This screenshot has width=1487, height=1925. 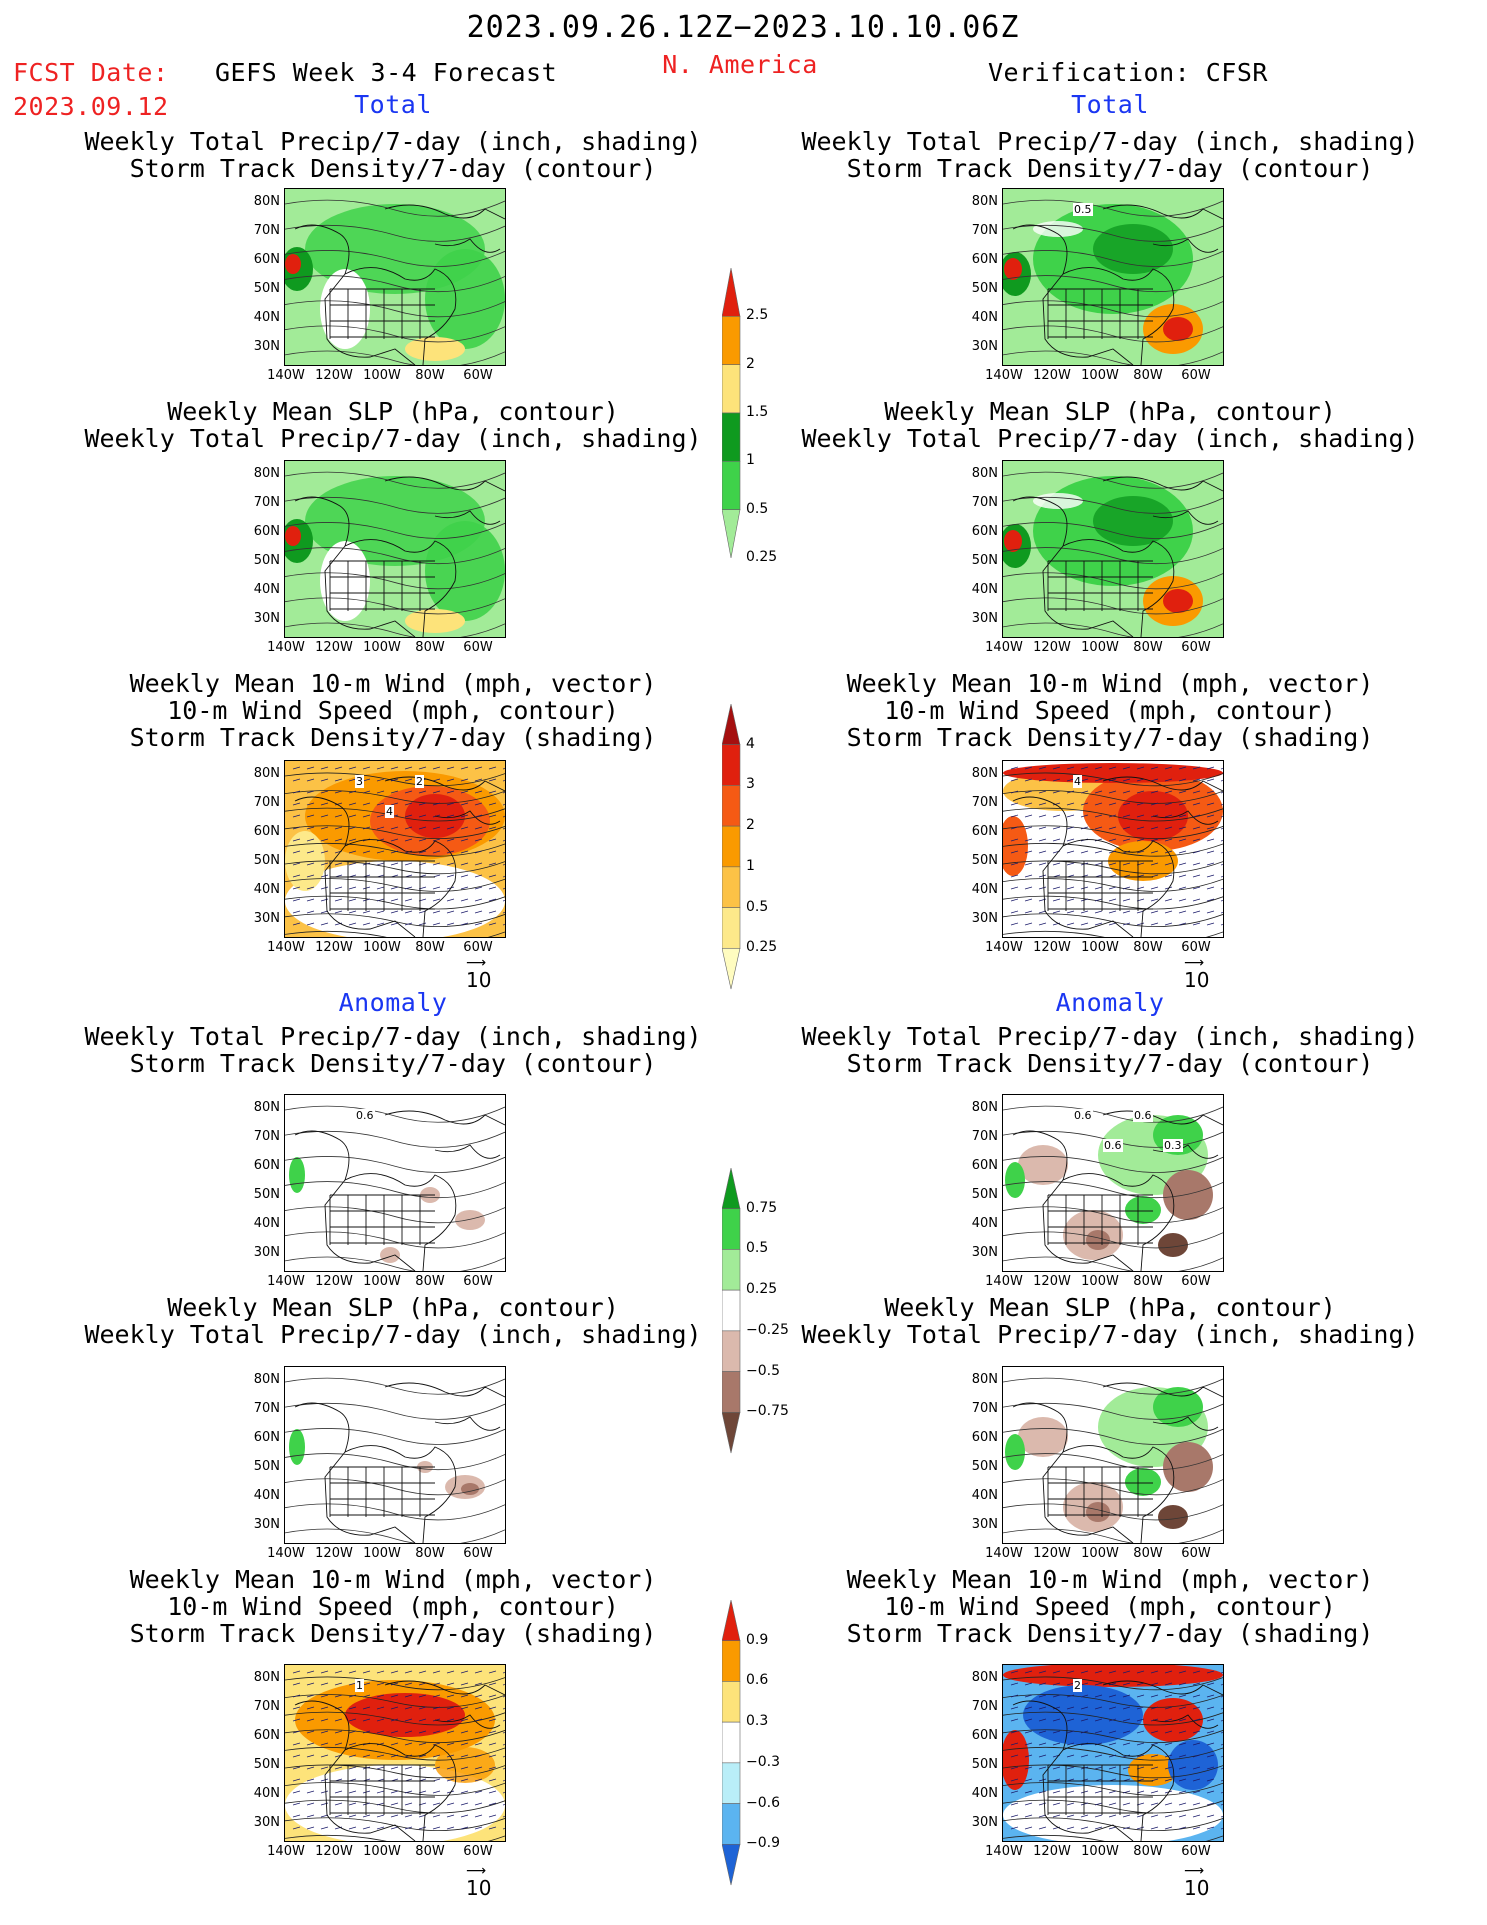 I want to click on contour-label: 1, so click(x=359, y=1685).